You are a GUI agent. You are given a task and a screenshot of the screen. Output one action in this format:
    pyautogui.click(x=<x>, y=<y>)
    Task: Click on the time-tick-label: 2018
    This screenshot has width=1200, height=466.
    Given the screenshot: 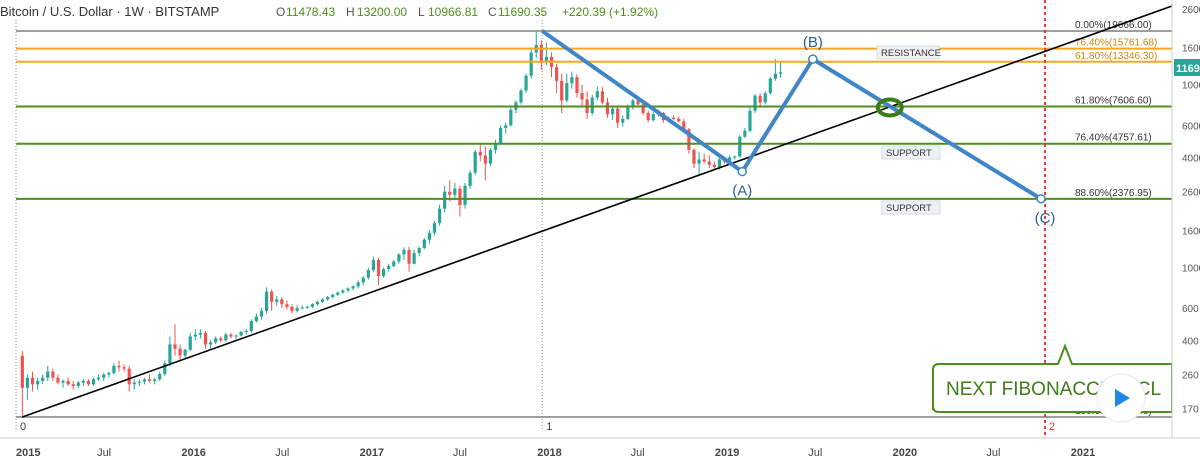 What is the action you would take?
    pyautogui.click(x=549, y=453)
    